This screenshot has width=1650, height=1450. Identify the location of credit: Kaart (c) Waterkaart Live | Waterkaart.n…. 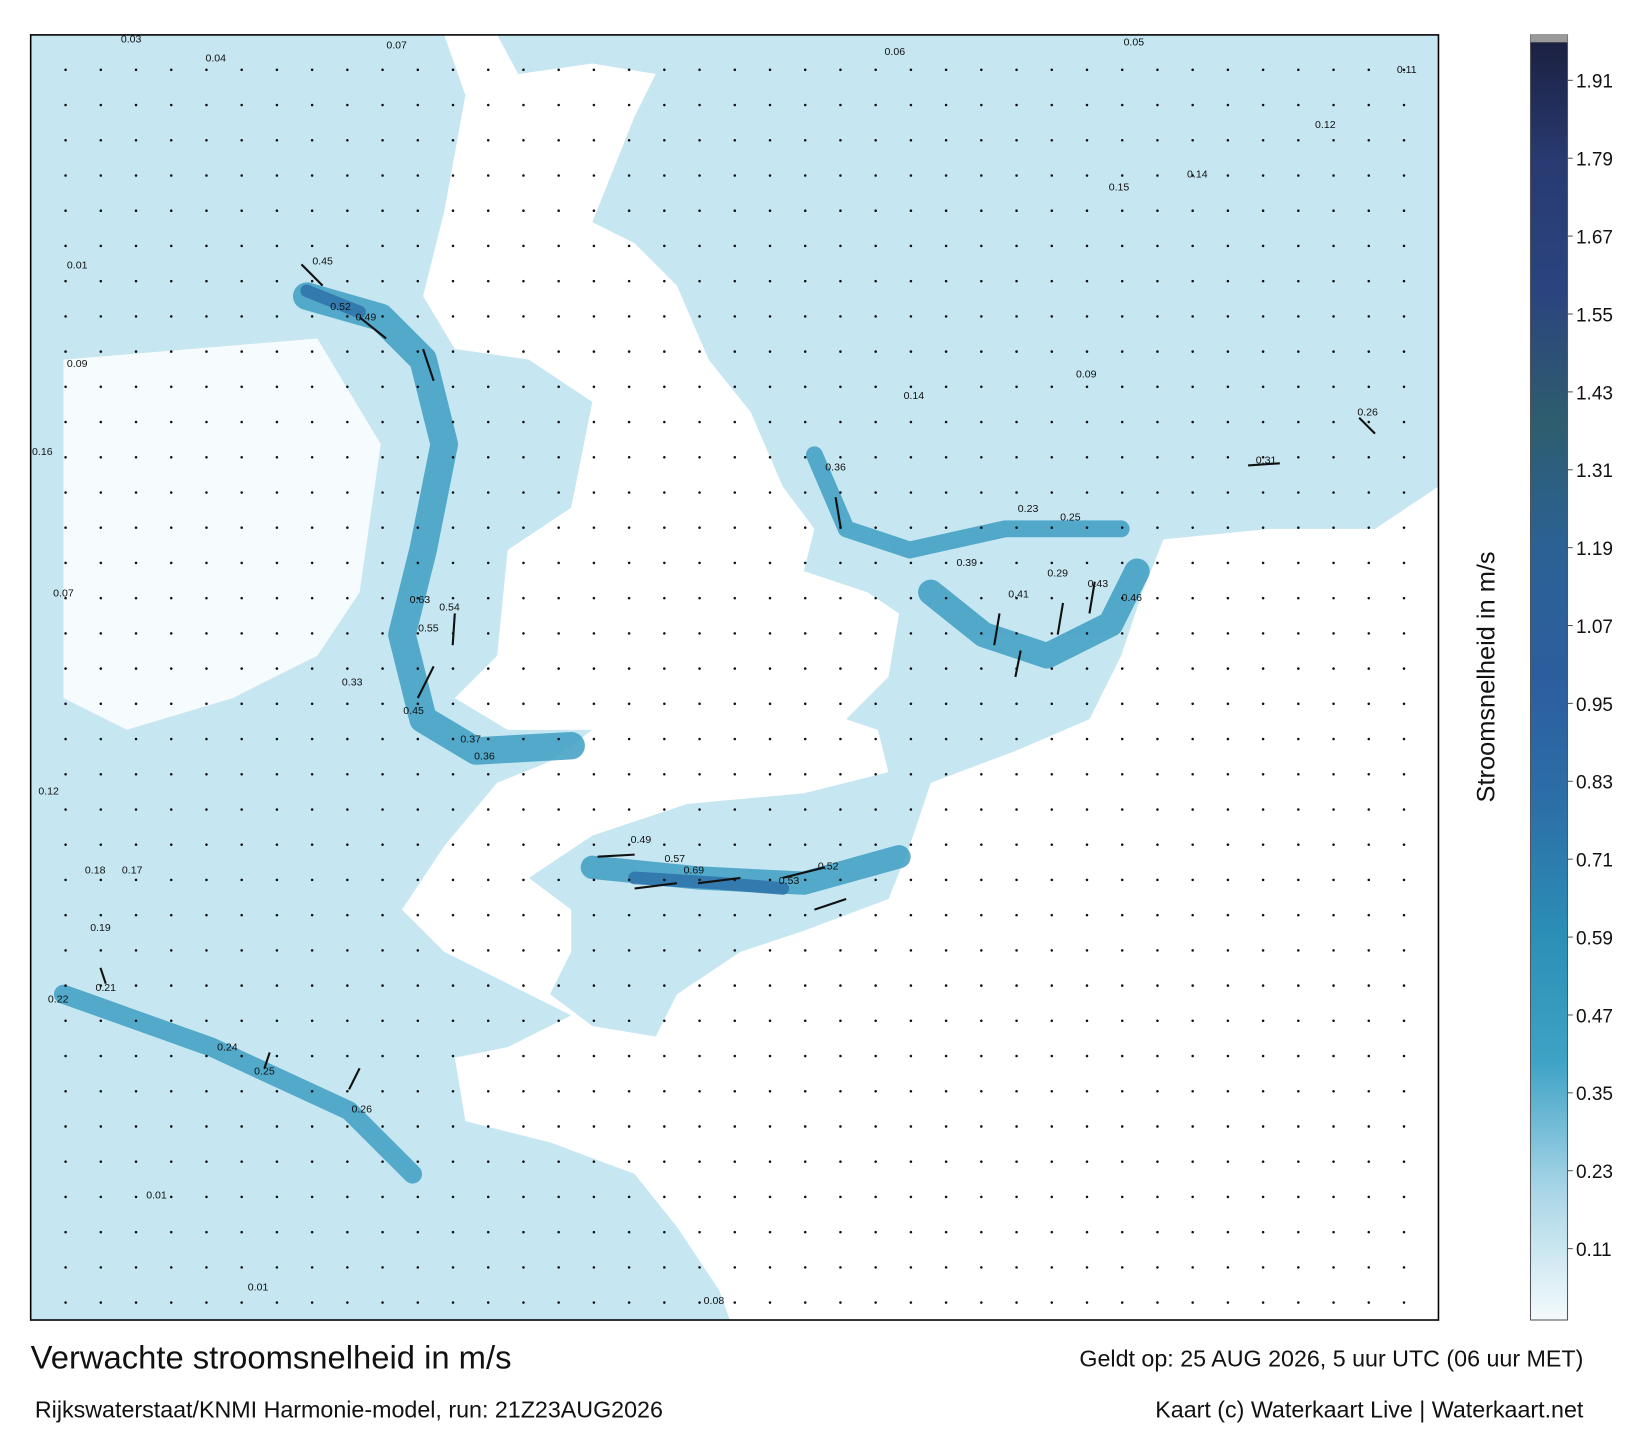
(1369, 1409).